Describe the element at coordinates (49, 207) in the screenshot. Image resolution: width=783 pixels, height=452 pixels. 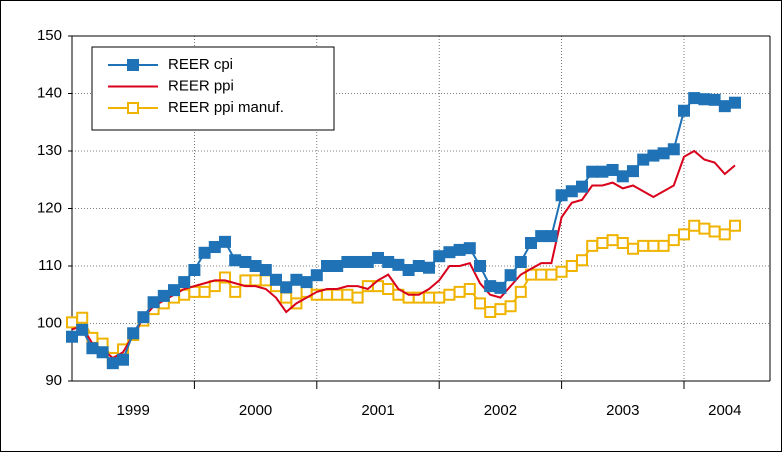
I see `y-tick-label: 120` at that location.